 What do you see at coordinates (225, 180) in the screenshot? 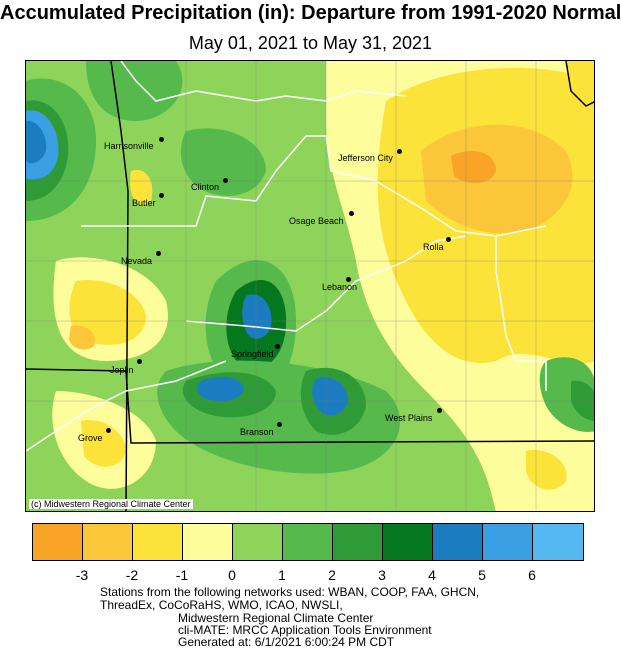
I see `city-dot-clinton` at bounding box center [225, 180].